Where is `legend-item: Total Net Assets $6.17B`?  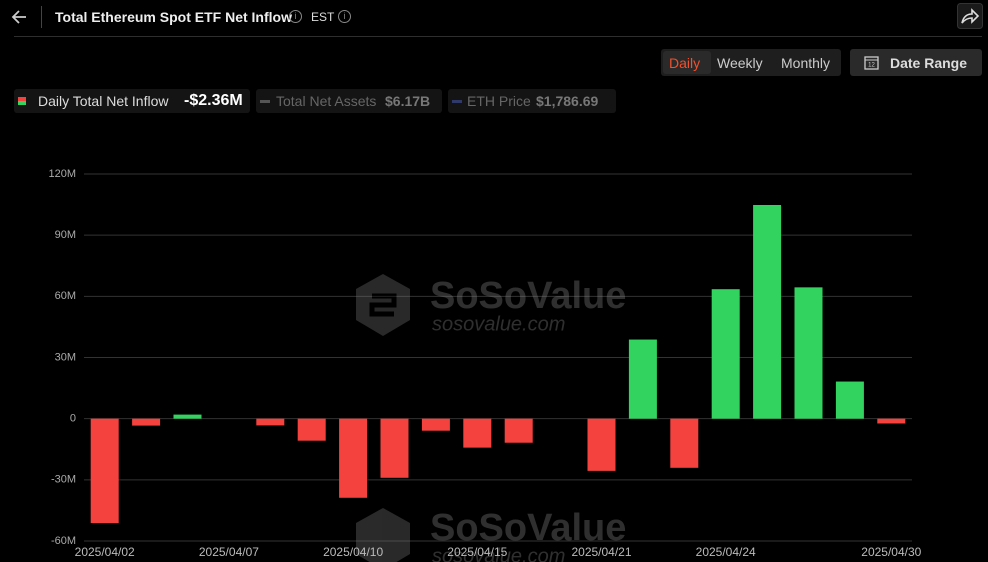 legend-item: Total Net Assets $6.17B is located at coordinates (349, 101).